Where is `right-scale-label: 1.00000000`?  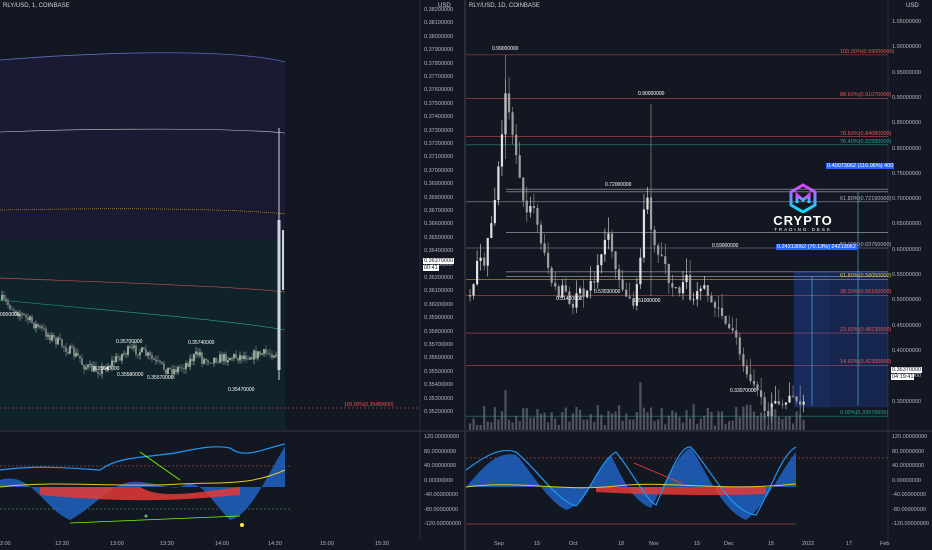
right-scale-label: 1.00000000 is located at coordinates (907, 47).